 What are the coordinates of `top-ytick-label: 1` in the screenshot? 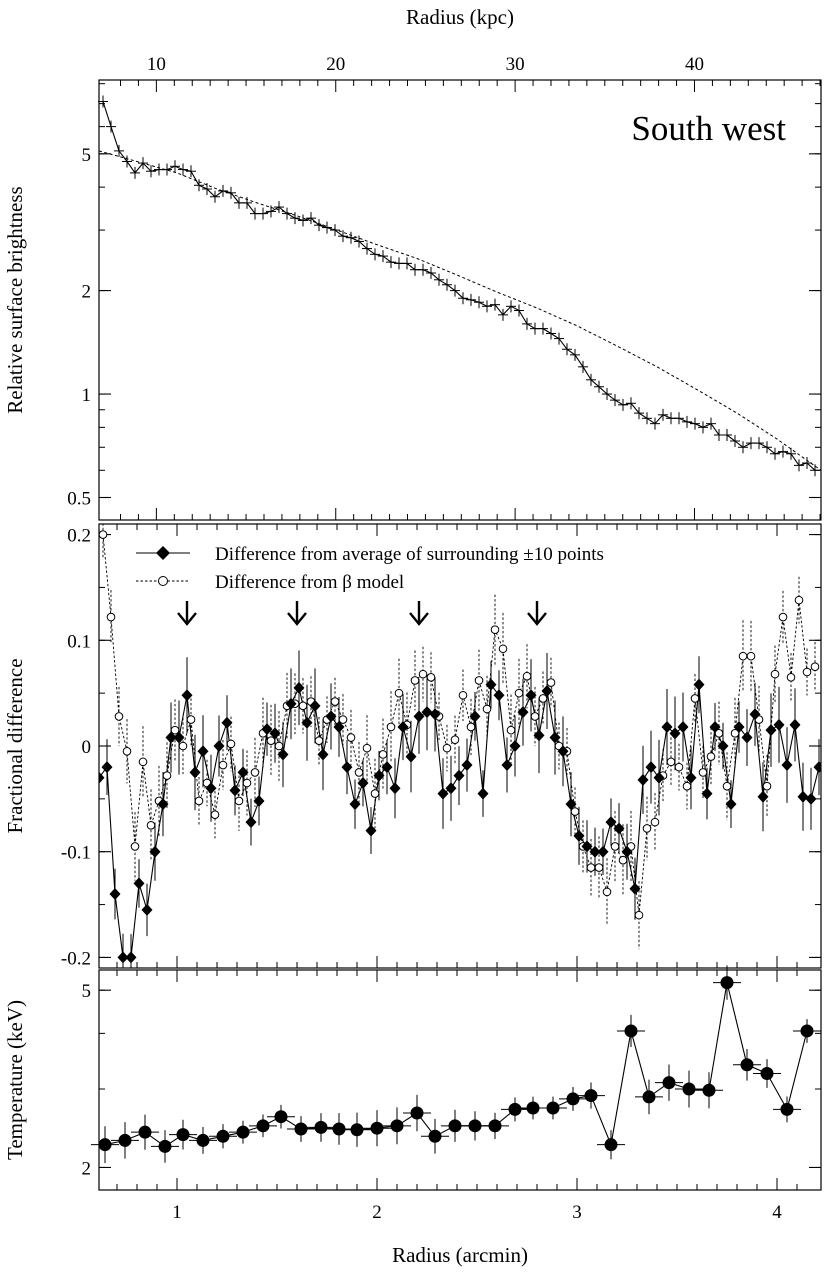 It's located at (87, 395).